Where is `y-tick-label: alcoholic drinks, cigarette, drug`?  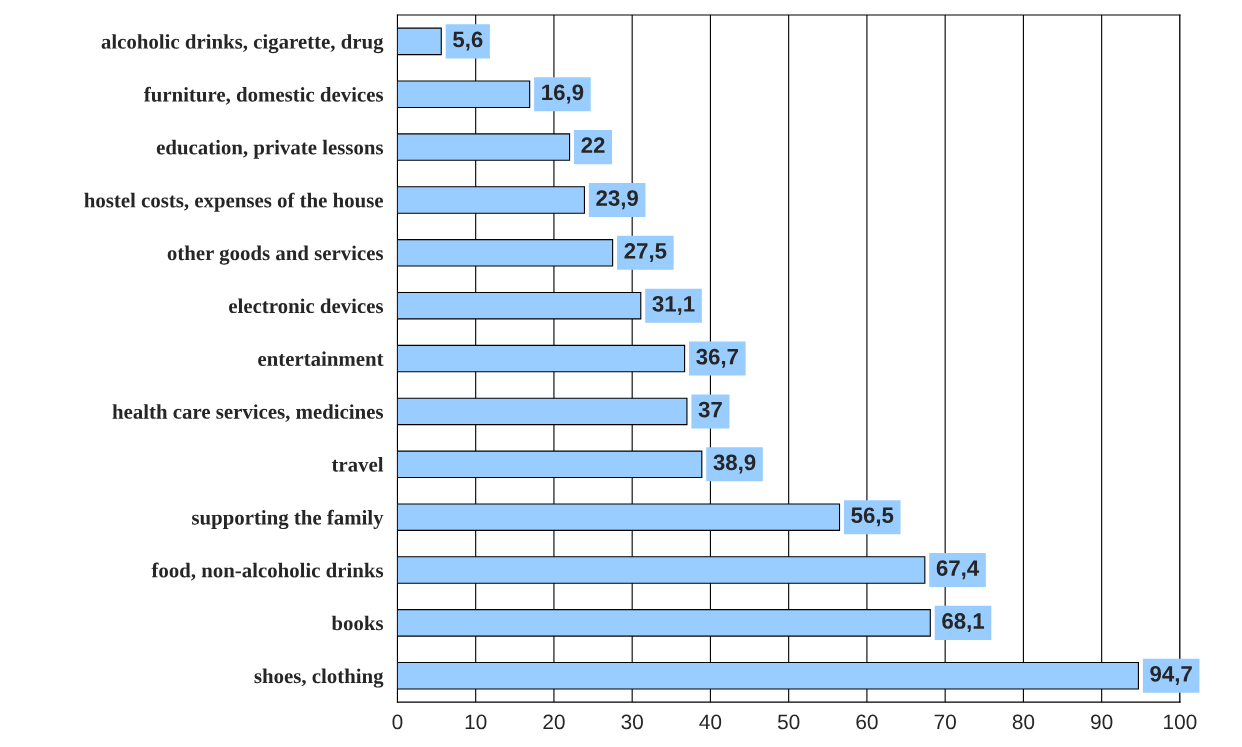 y-tick-label: alcoholic drinks, cigarette, drug is located at coordinates (242, 44).